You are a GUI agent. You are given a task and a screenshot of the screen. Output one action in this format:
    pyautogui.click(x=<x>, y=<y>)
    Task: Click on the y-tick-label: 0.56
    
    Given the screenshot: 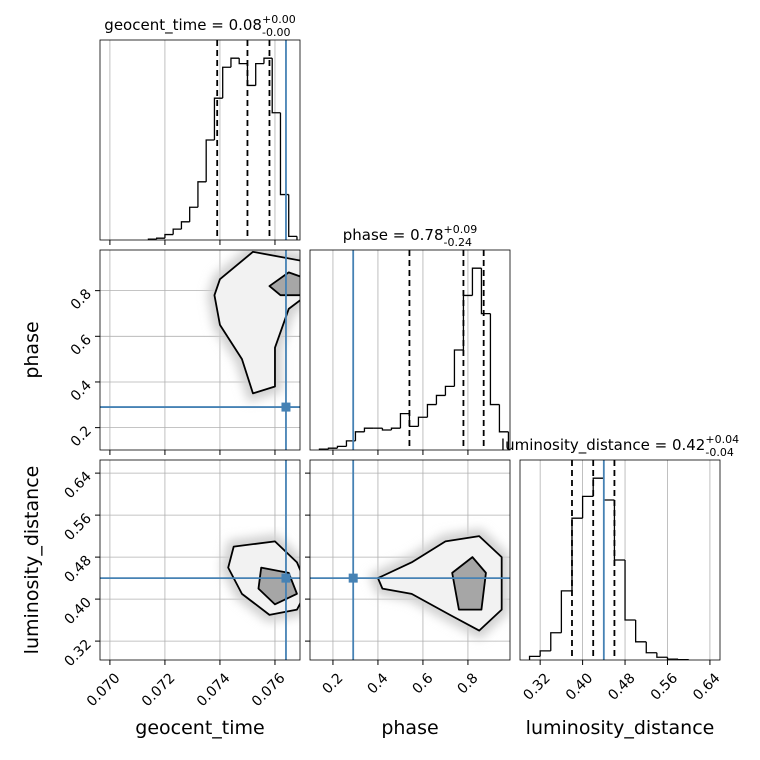 What is the action you would take?
    pyautogui.click(x=77, y=527)
    